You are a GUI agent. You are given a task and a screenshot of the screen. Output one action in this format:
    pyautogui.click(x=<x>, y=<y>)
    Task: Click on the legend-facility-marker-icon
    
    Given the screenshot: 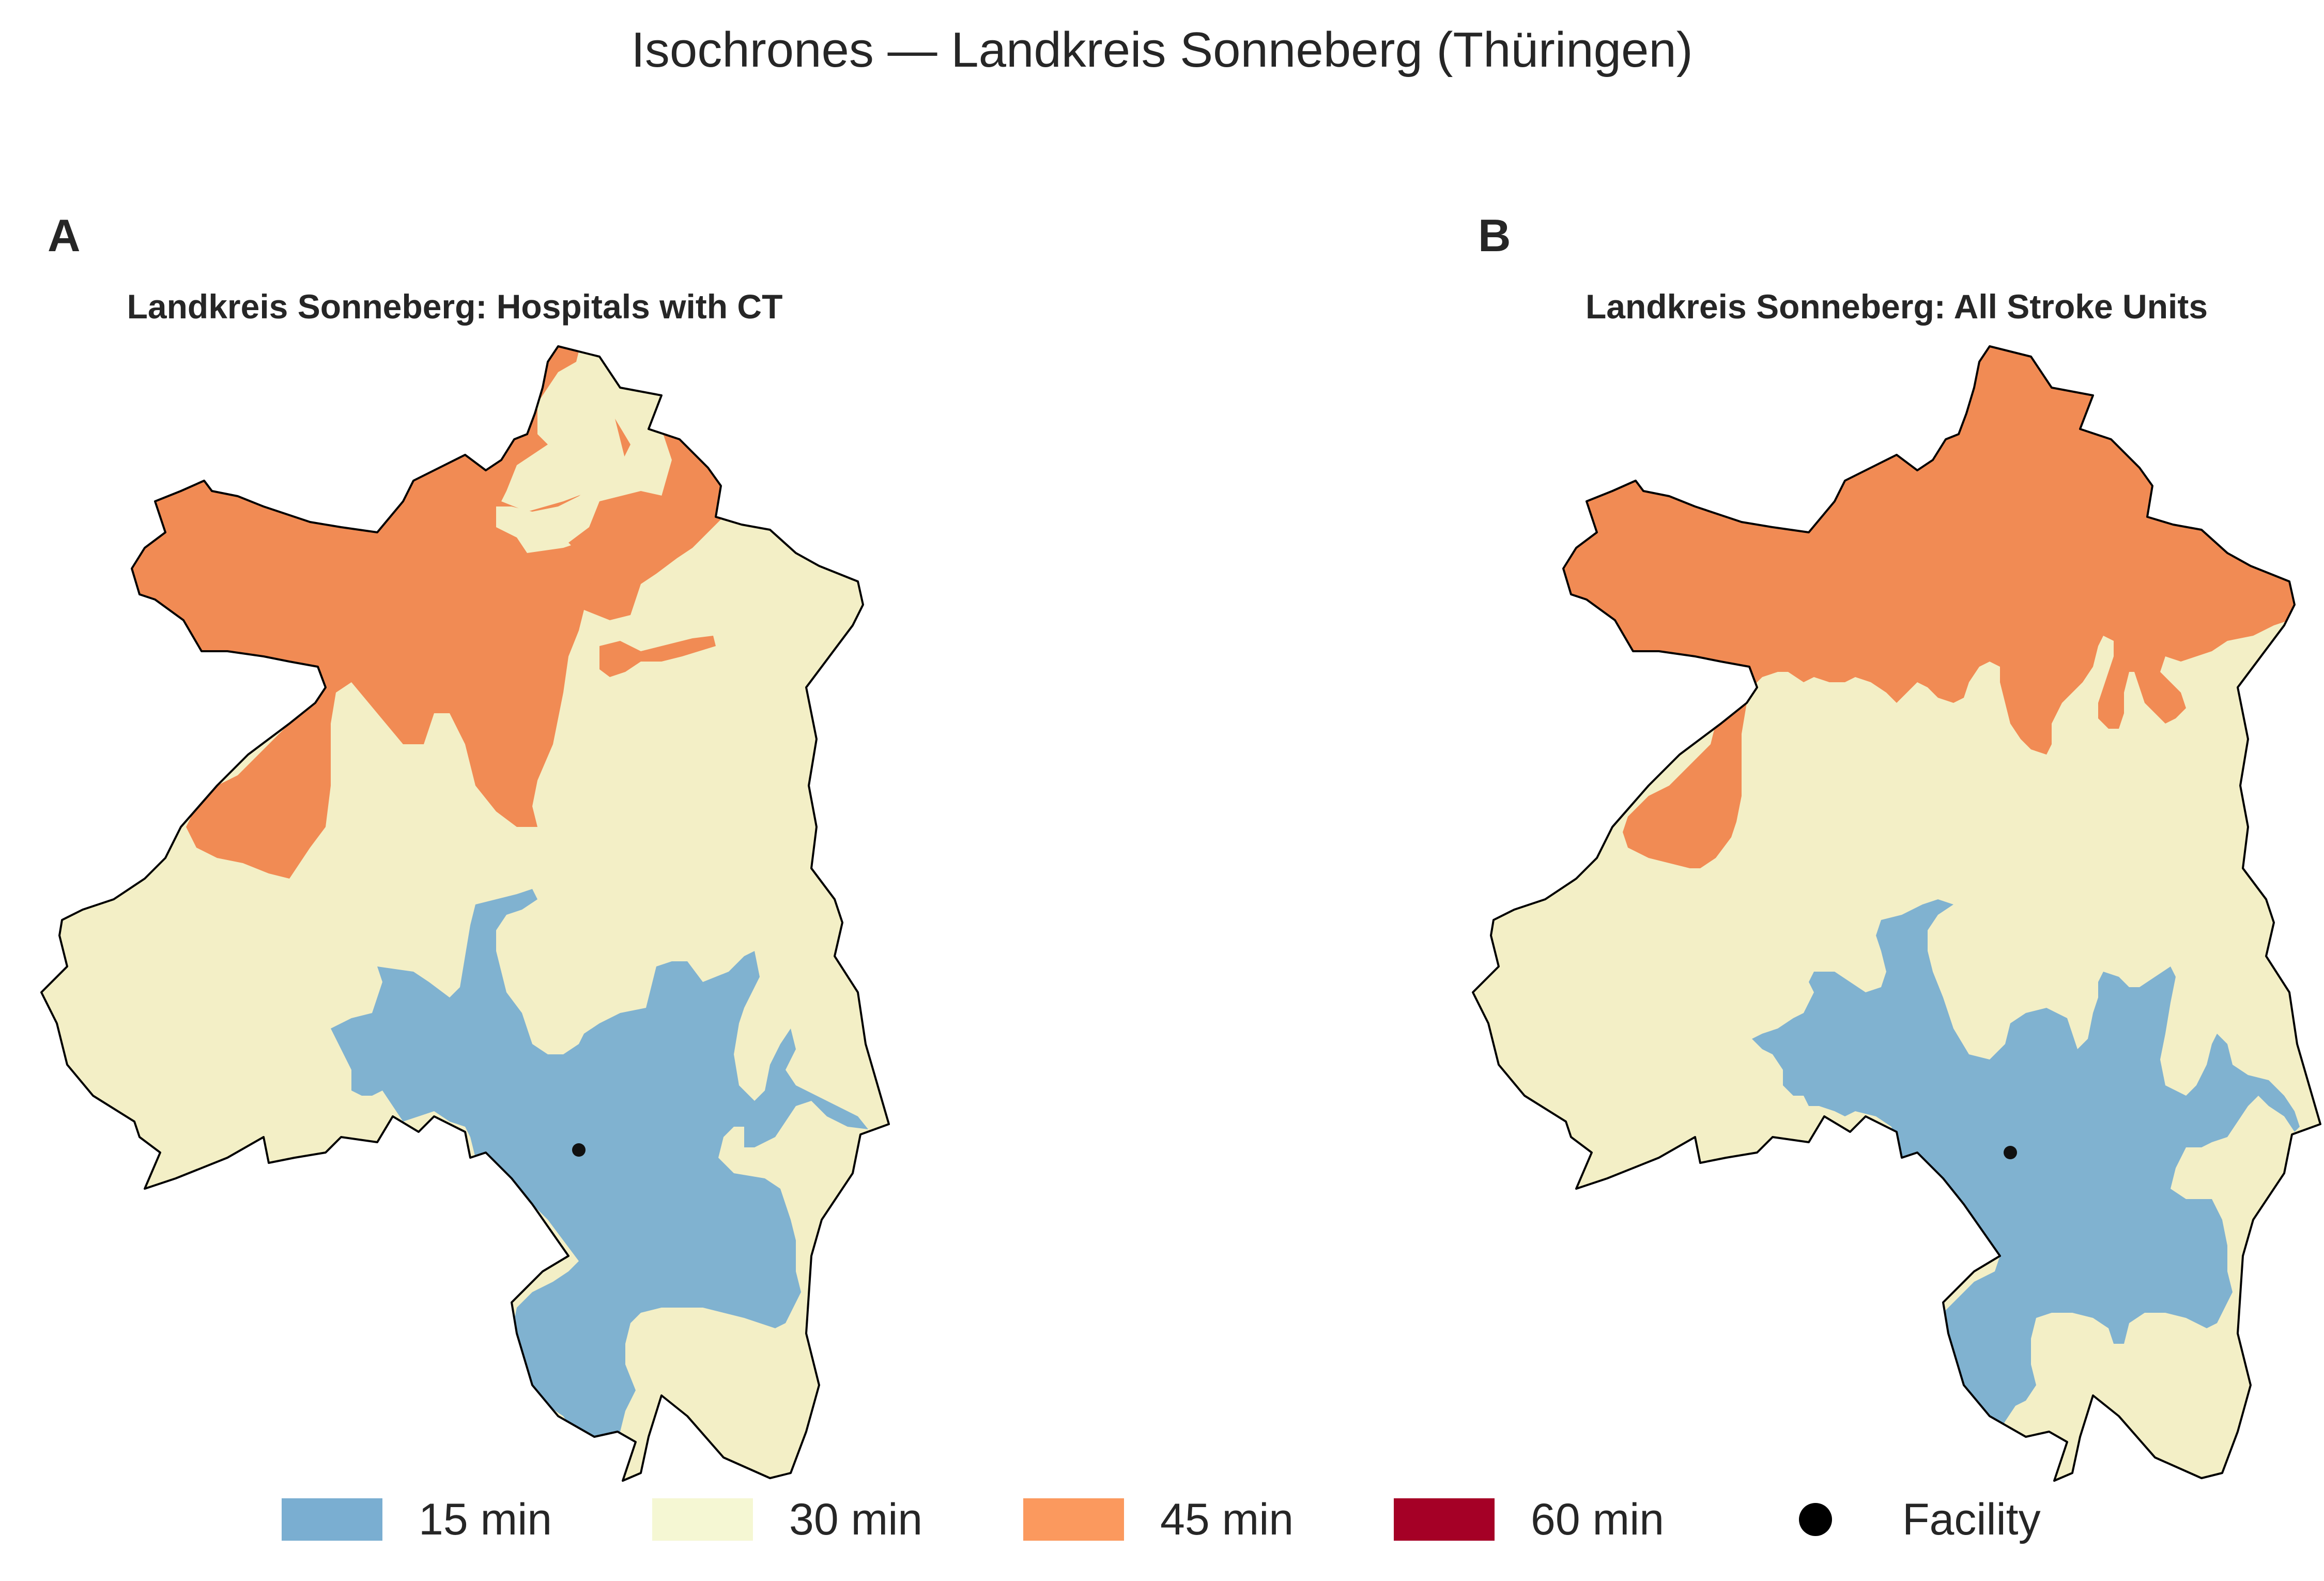 What is the action you would take?
    pyautogui.click(x=1815, y=1519)
    